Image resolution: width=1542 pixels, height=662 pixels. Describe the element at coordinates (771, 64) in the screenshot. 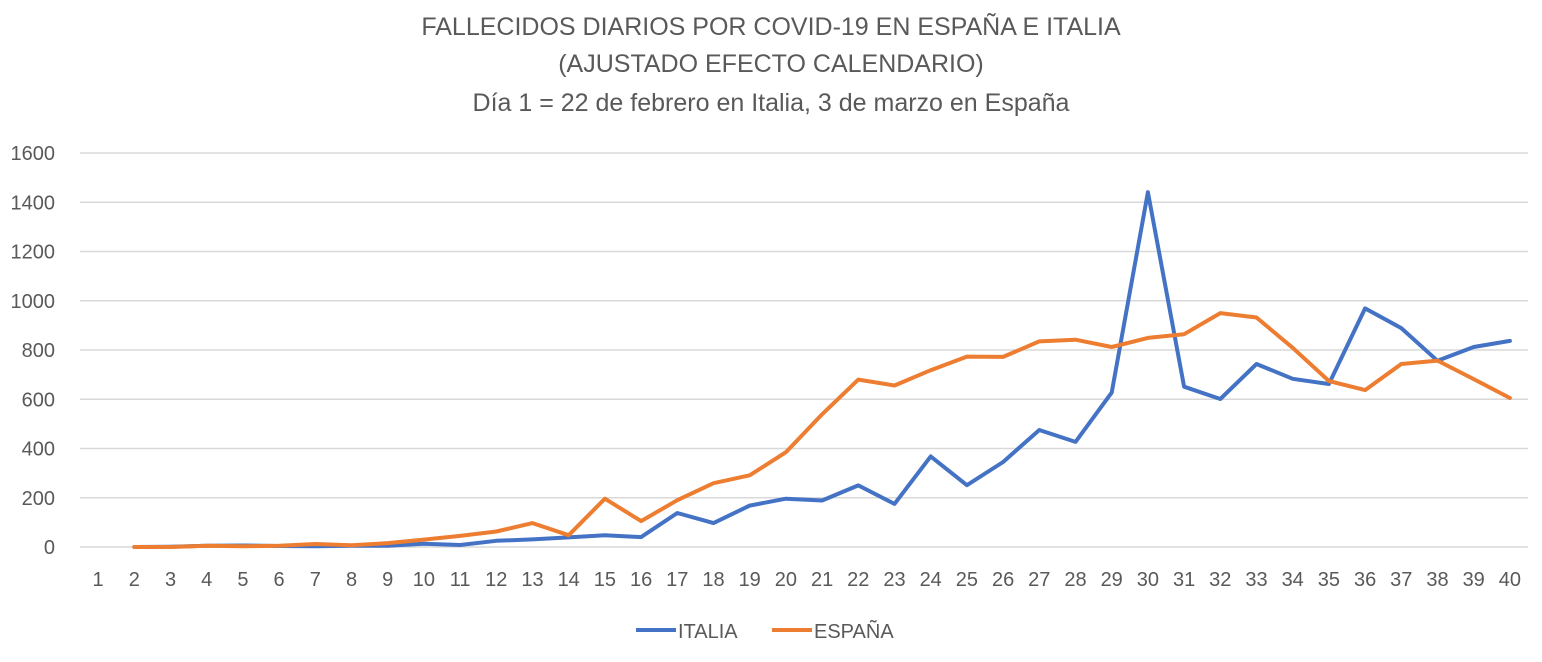

I see `chart-title-line-2: (AJUSTADO EFECTO CALENDARIO)` at that location.